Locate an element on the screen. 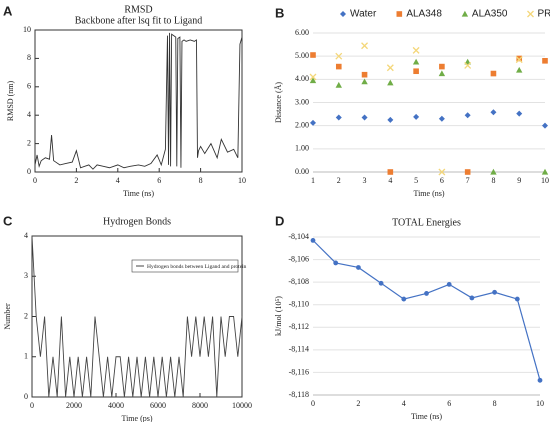 The image size is (550, 422). y-tick-label: 6.00 is located at coordinates (302, 32).